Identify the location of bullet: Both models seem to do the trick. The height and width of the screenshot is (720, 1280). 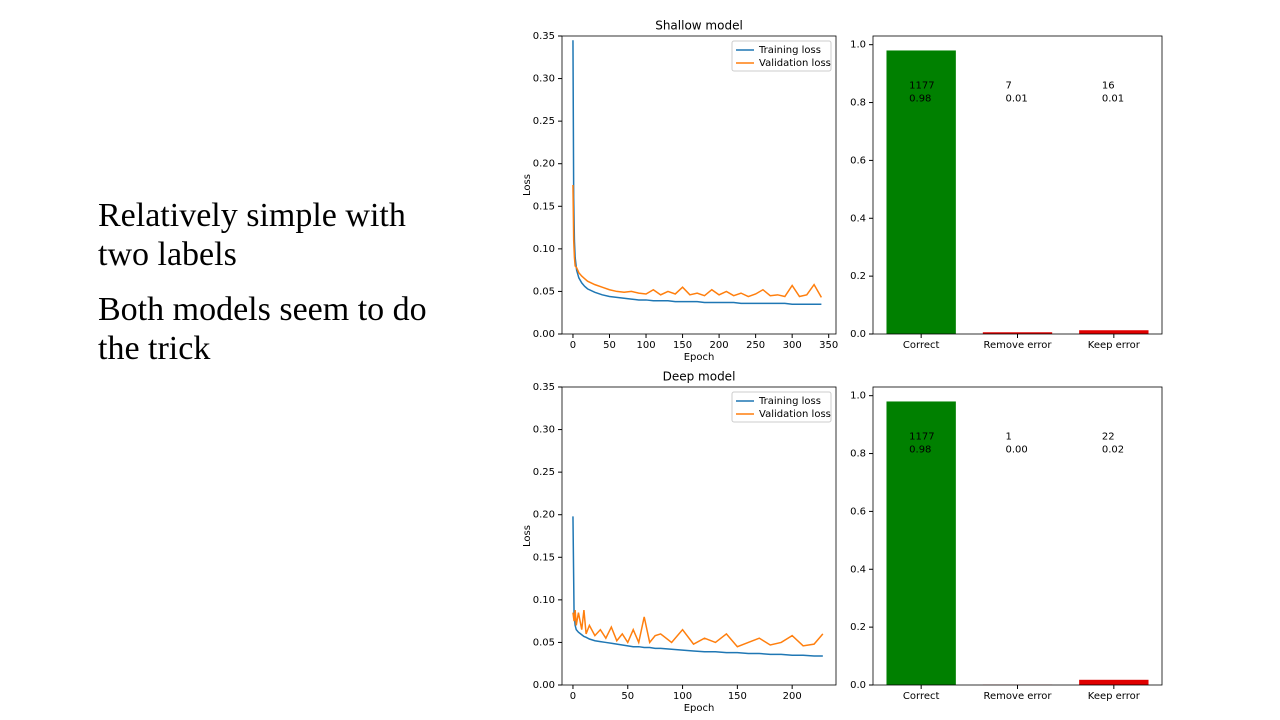
(262, 329).